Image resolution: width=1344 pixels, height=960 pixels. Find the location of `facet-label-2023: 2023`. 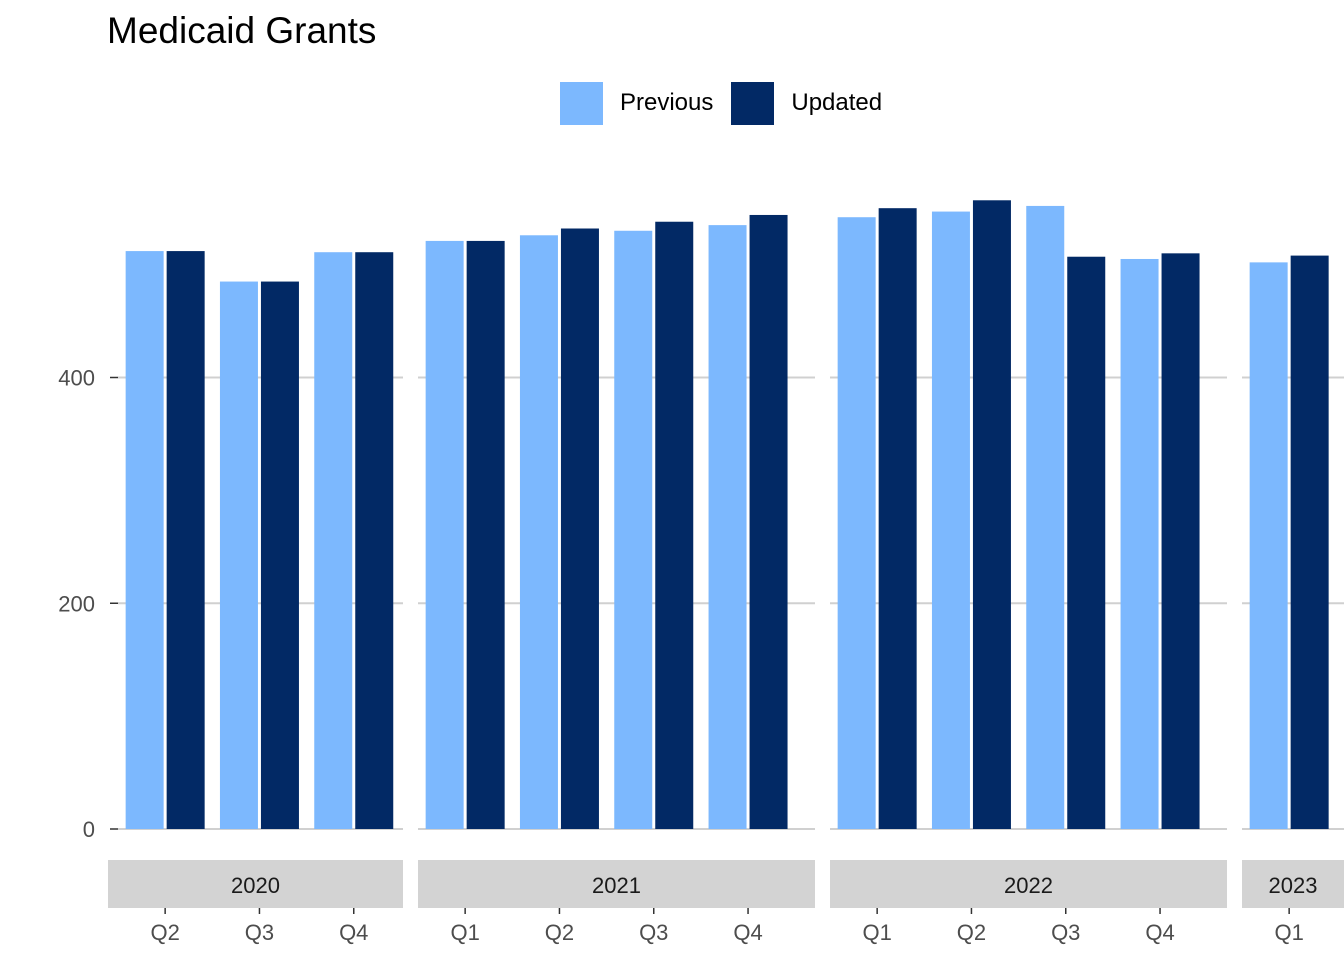

facet-label-2023: 2023 is located at coordinates (1293, 885).